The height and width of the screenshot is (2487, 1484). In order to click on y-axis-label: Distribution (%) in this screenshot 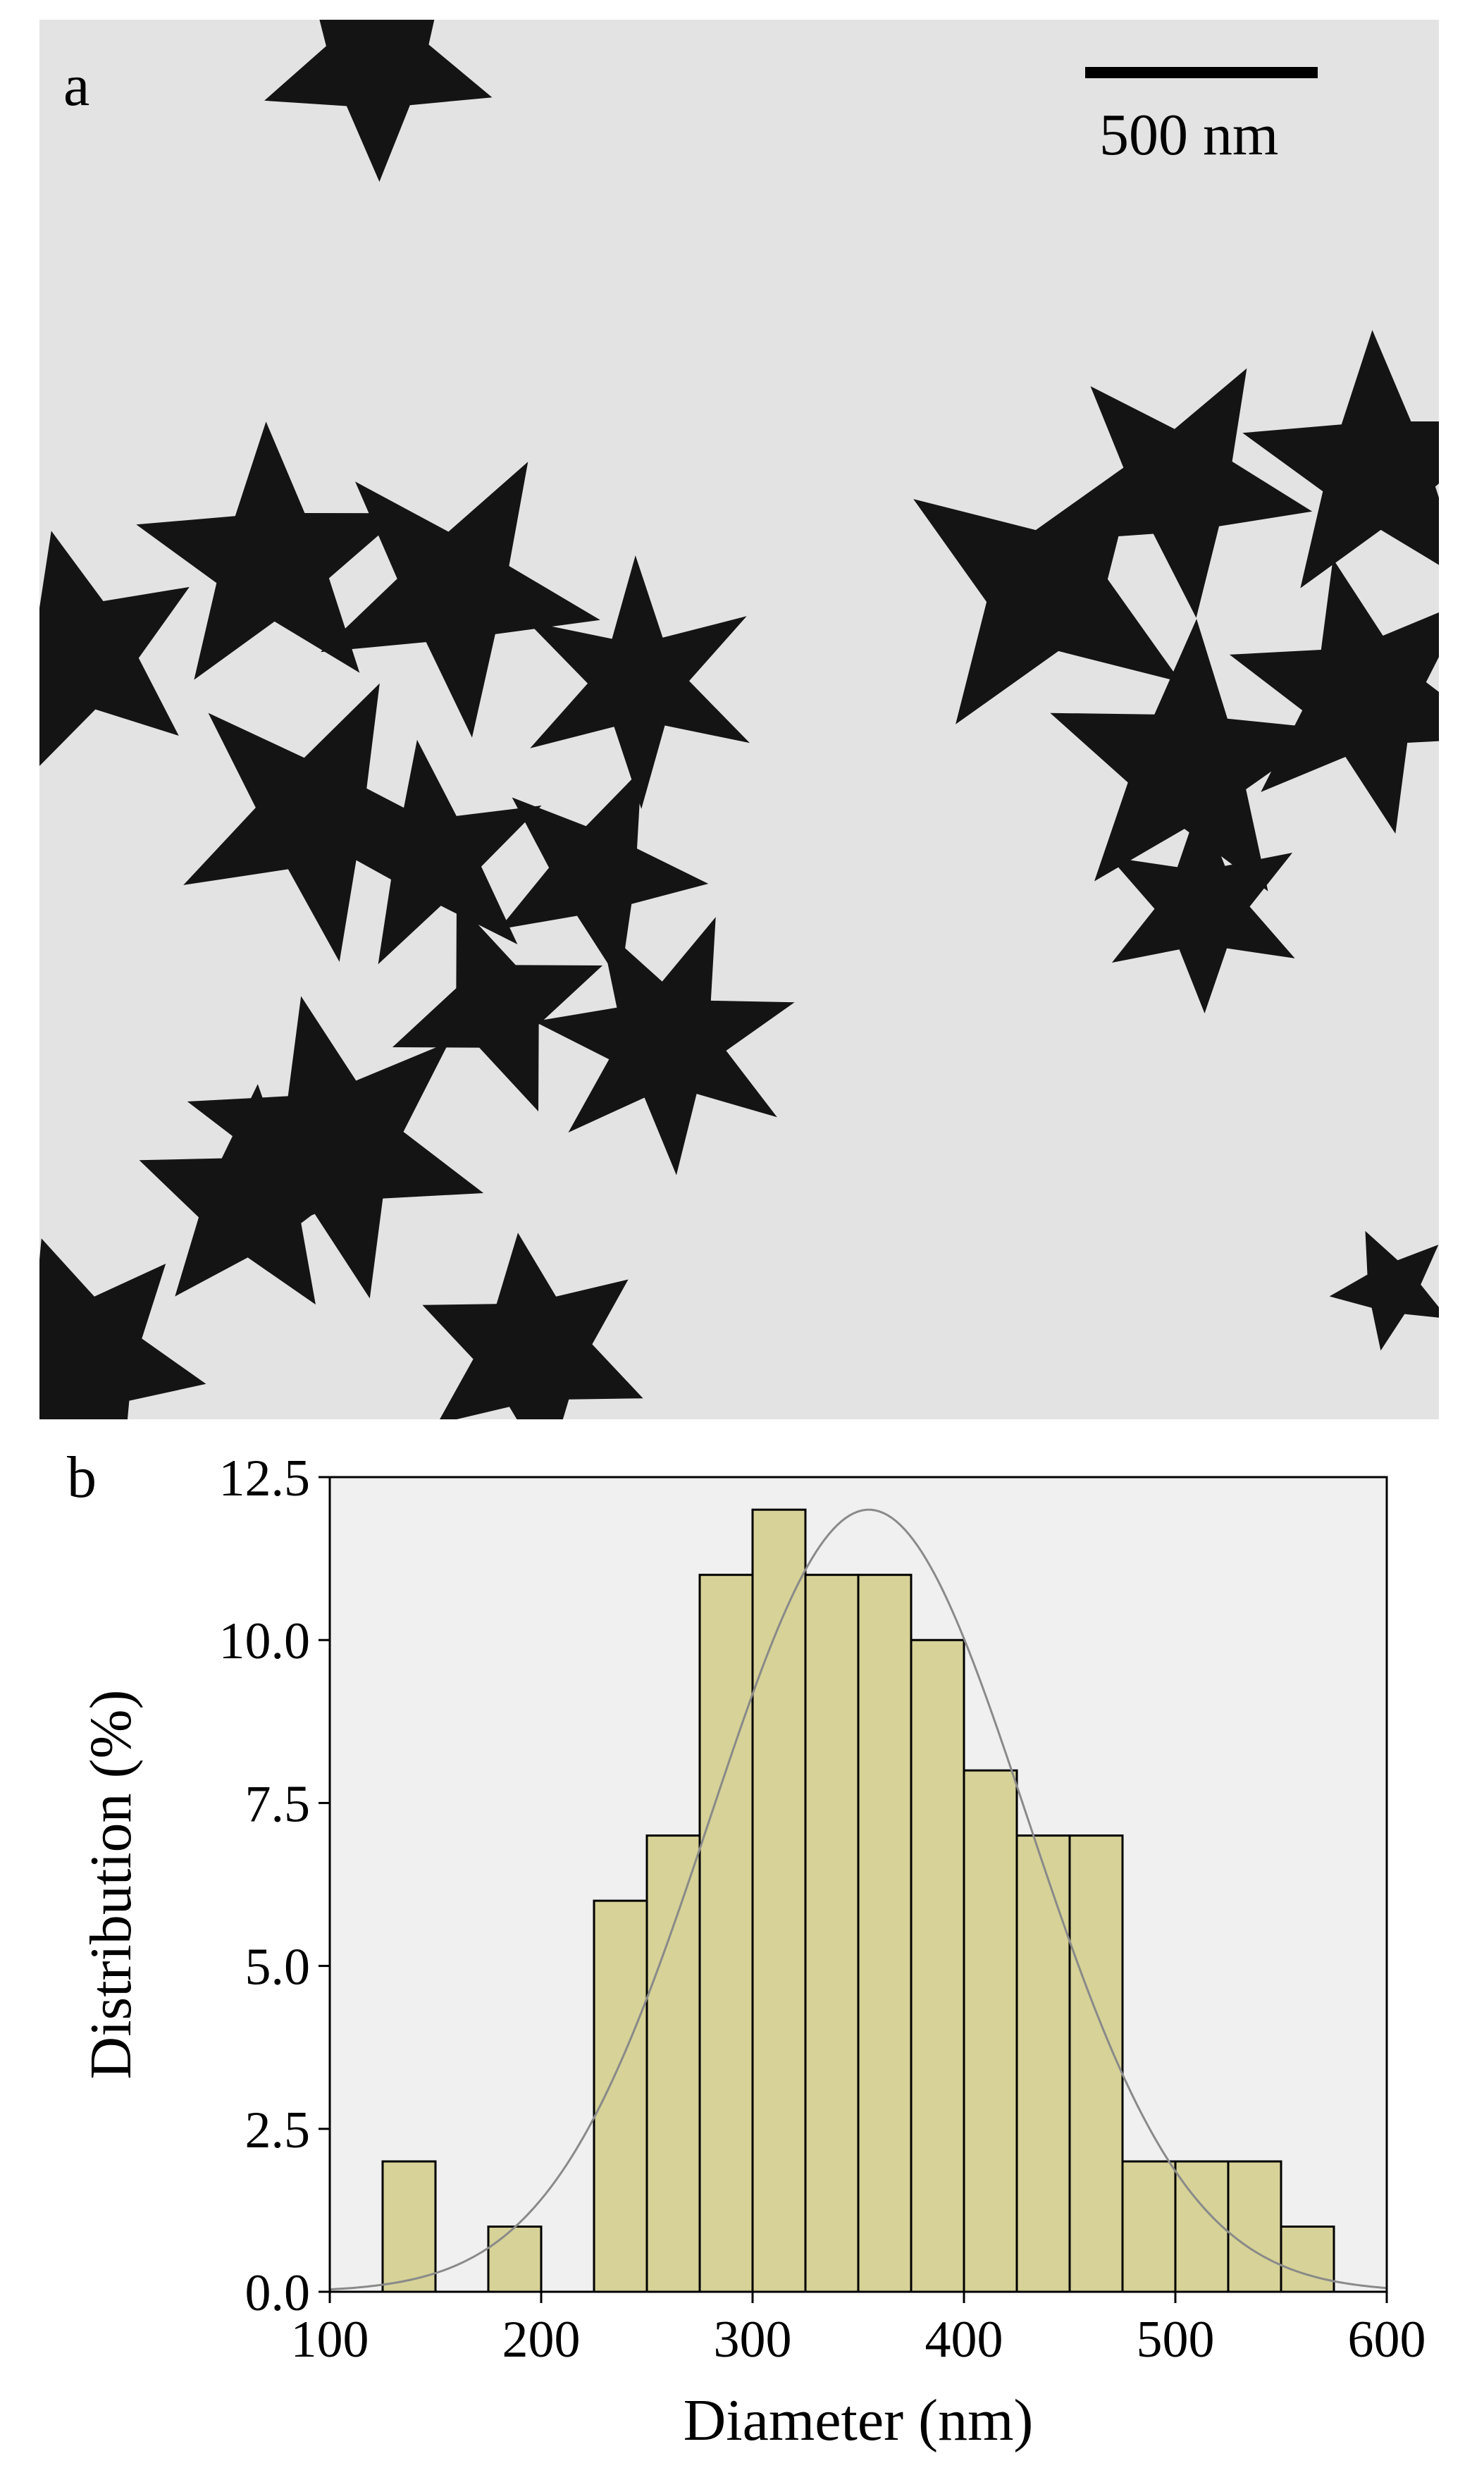, I will do `click(111, 1885)`.